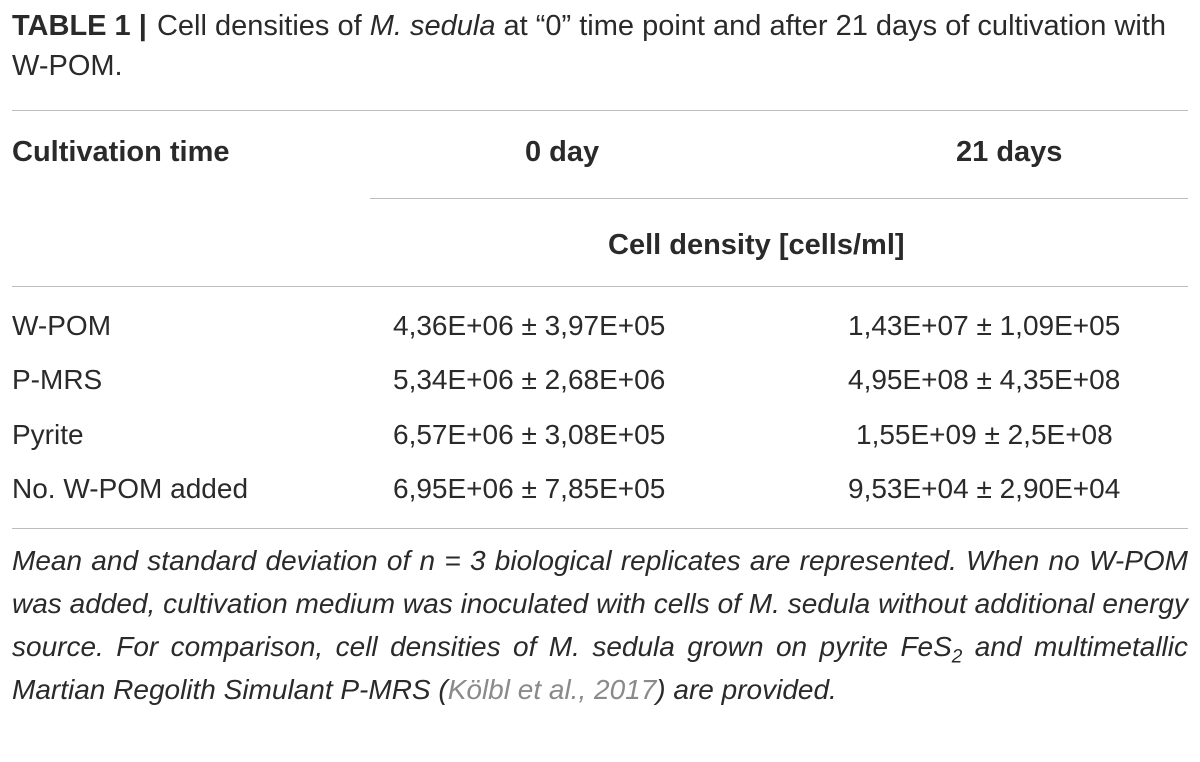 Image resolution: width=1200 pixels, height=762 pixels. Describe the element at coordinates (779, 198) in the screenshot. I see `header-rule` at that location.